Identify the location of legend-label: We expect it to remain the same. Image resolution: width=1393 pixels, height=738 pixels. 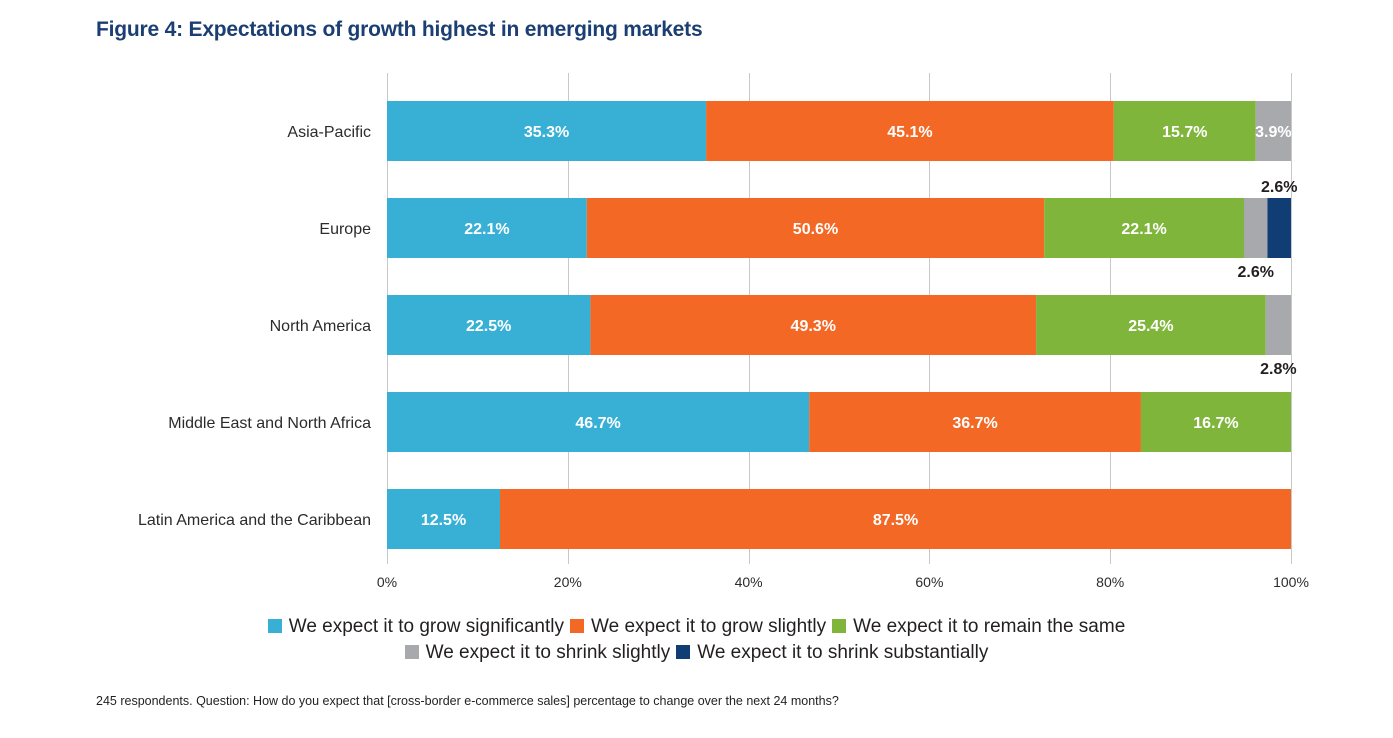
(989, 626).